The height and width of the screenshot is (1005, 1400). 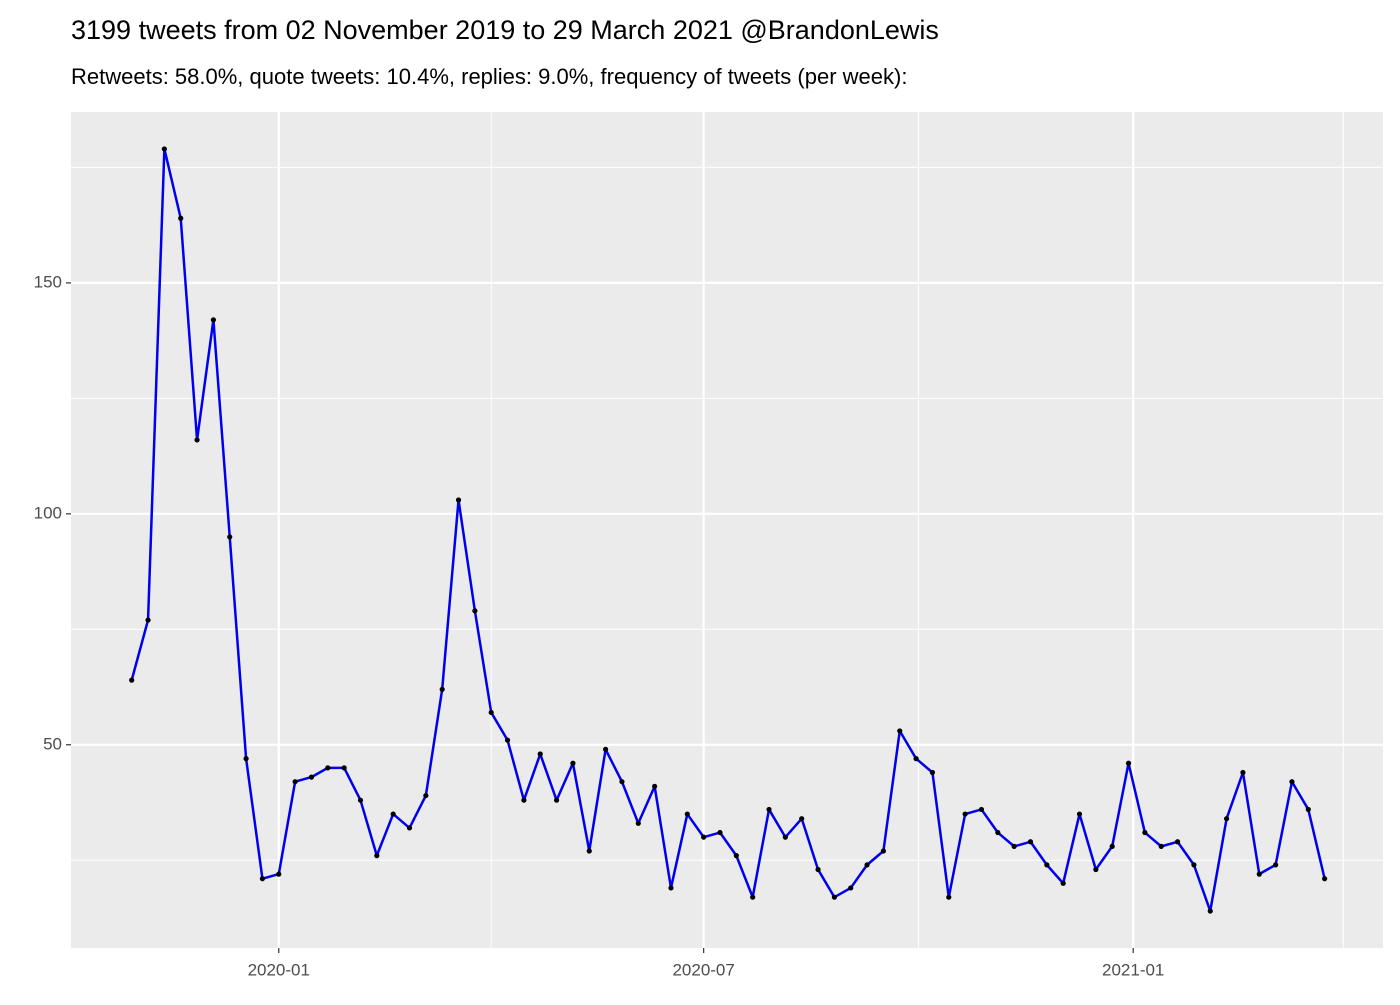 I want to click on y-tick-label: 150, so click(x=48, y=281).